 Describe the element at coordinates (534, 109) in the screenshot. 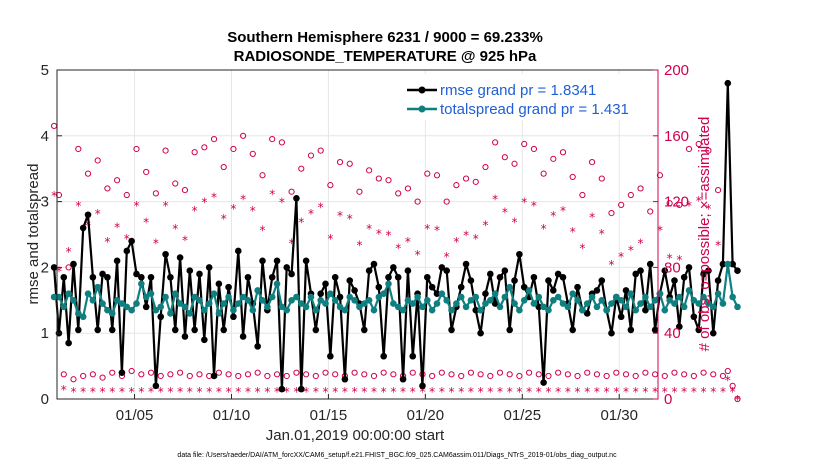

I see `legend-spread-label: totalspread grand pr = 1.431` at that location.